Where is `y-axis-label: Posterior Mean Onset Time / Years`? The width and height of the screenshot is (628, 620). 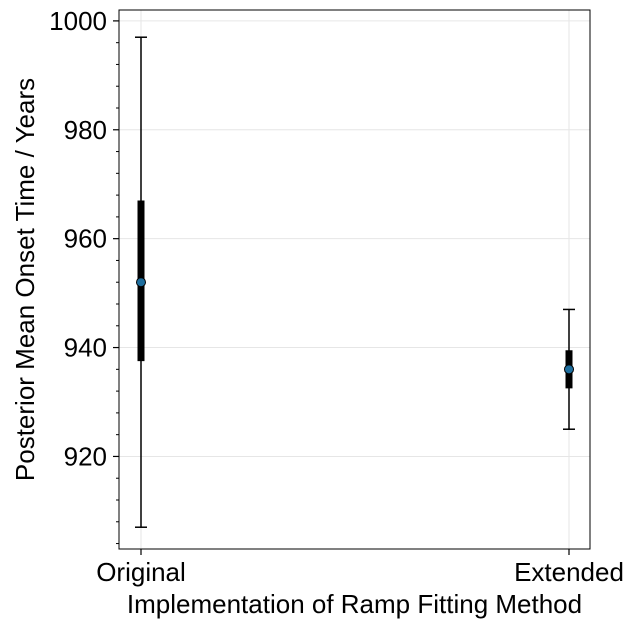 y-axis-label: Posterior Mean Onset Time / Years is located at coordinates (25, 279).